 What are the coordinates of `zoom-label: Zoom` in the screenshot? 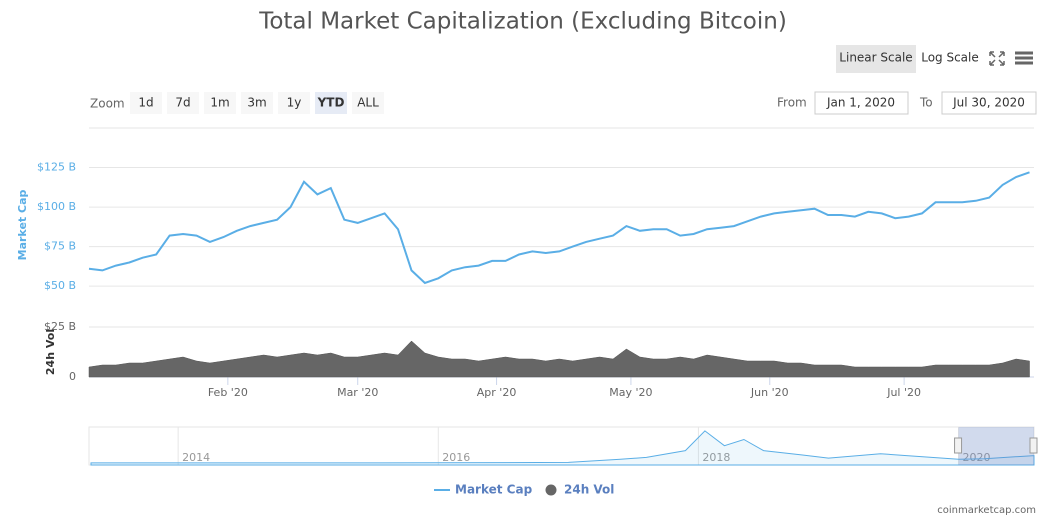 It's located at (107, 104).